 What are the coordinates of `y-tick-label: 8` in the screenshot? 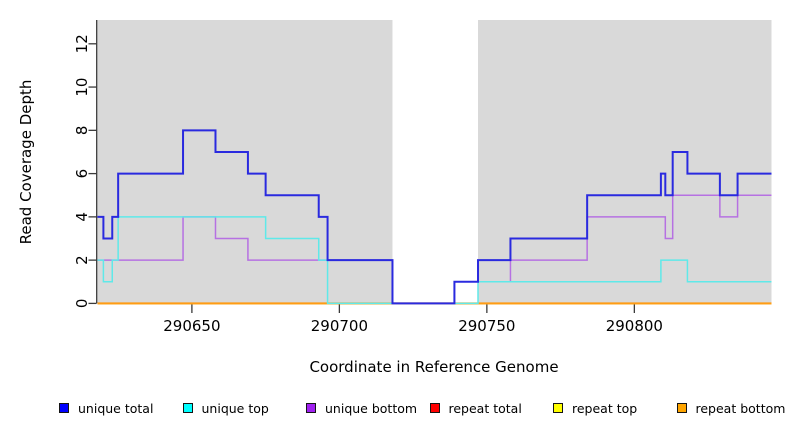 It's located at (82, 131).